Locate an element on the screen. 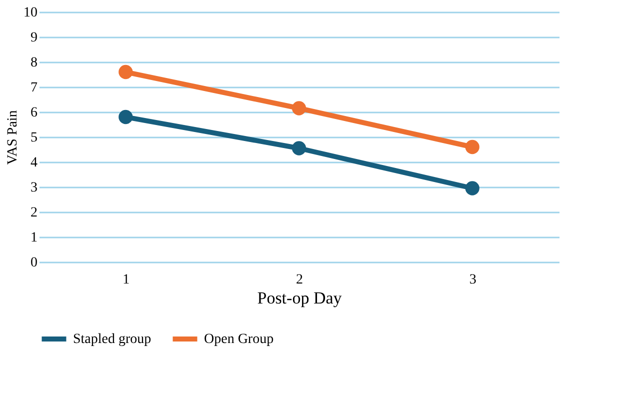 The width and height of the screenshot is (625, 414). y-tick-label: 10 is located at coordinates (31, 13).